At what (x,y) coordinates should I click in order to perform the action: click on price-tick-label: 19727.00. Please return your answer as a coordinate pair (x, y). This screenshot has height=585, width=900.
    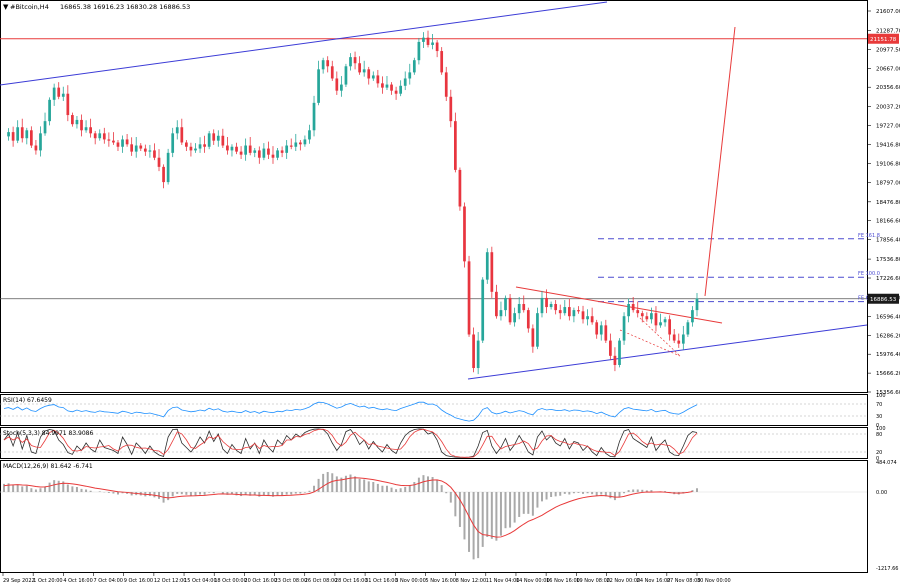
    Looking at the image, I should click on (888, 127).